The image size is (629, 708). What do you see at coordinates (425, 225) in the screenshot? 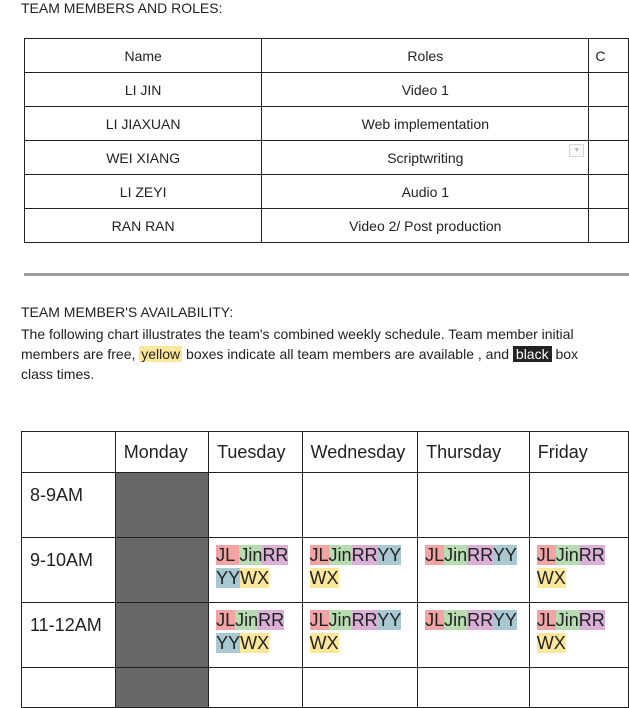
I see `member-role: Video 2/ Post production` at bounding box center [425, 225].